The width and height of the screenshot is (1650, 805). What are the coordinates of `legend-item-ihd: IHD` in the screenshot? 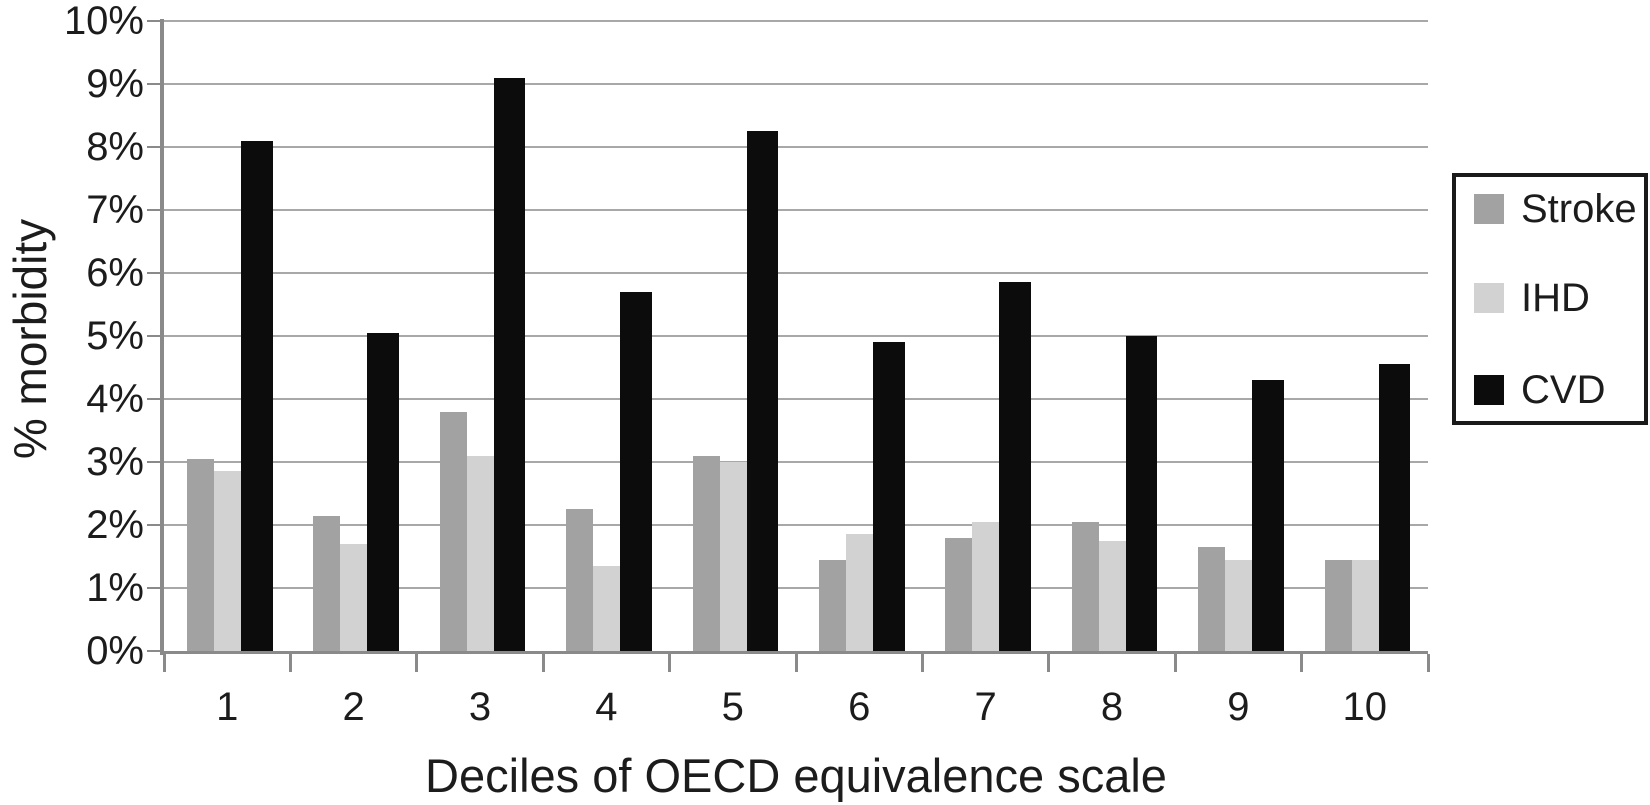 It's located at (1556, 298).